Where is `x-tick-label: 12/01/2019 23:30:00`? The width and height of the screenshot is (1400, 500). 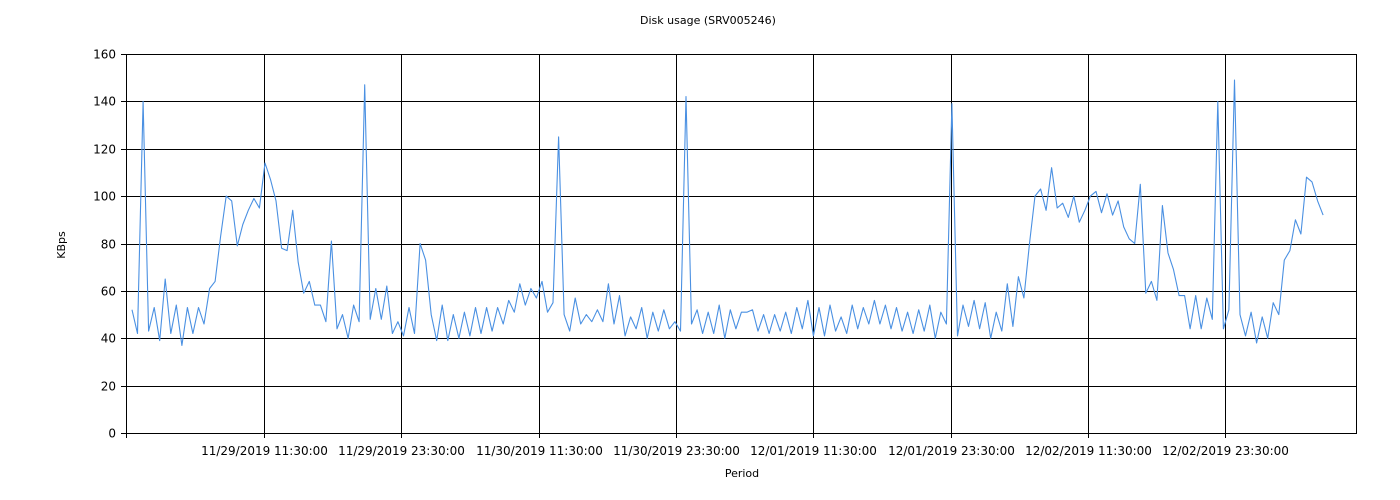
x-tick-label: 12/01/2019 23:30:00 is located at coordinates (951, 451).